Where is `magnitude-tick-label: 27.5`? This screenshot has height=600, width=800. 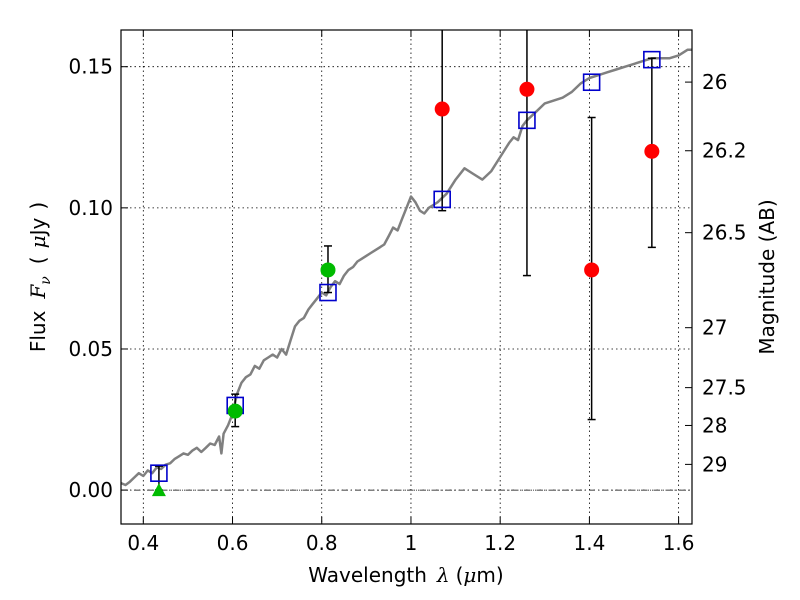
magnitude-tick-label: 27.5 is located at coordinates (724, 388).